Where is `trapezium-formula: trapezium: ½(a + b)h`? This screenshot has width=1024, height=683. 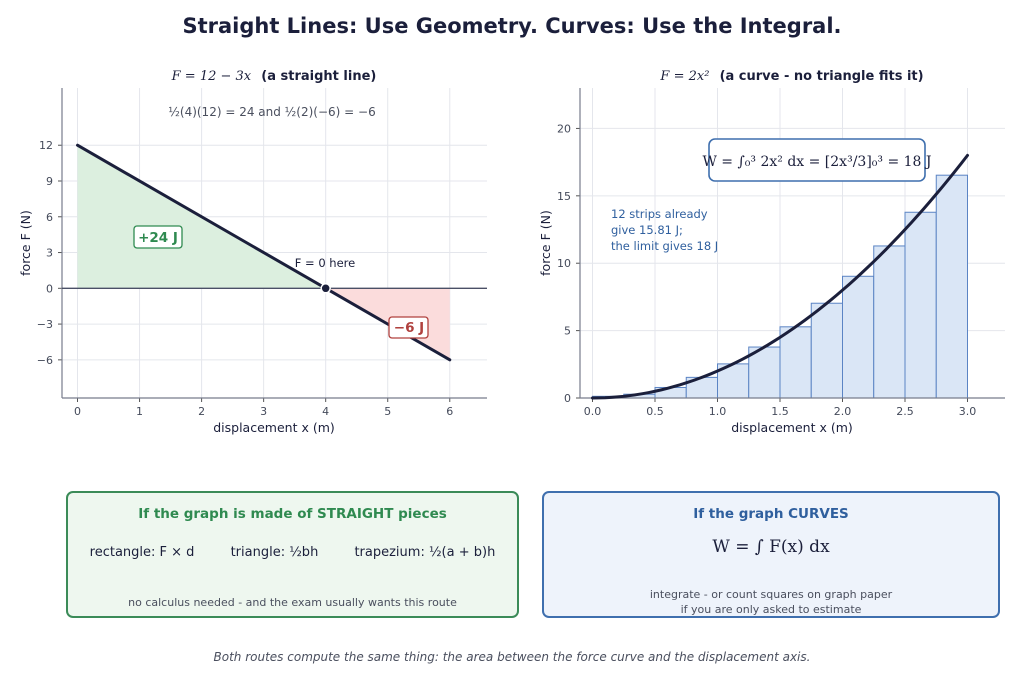
trapezium-formula: trapezium: ½(a + b)h is located at coordinates (425, 552).